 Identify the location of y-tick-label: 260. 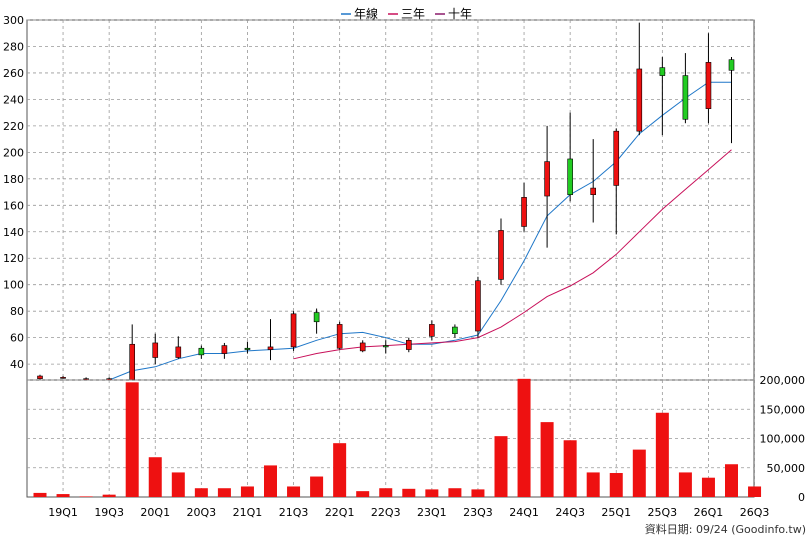
(13, 73).